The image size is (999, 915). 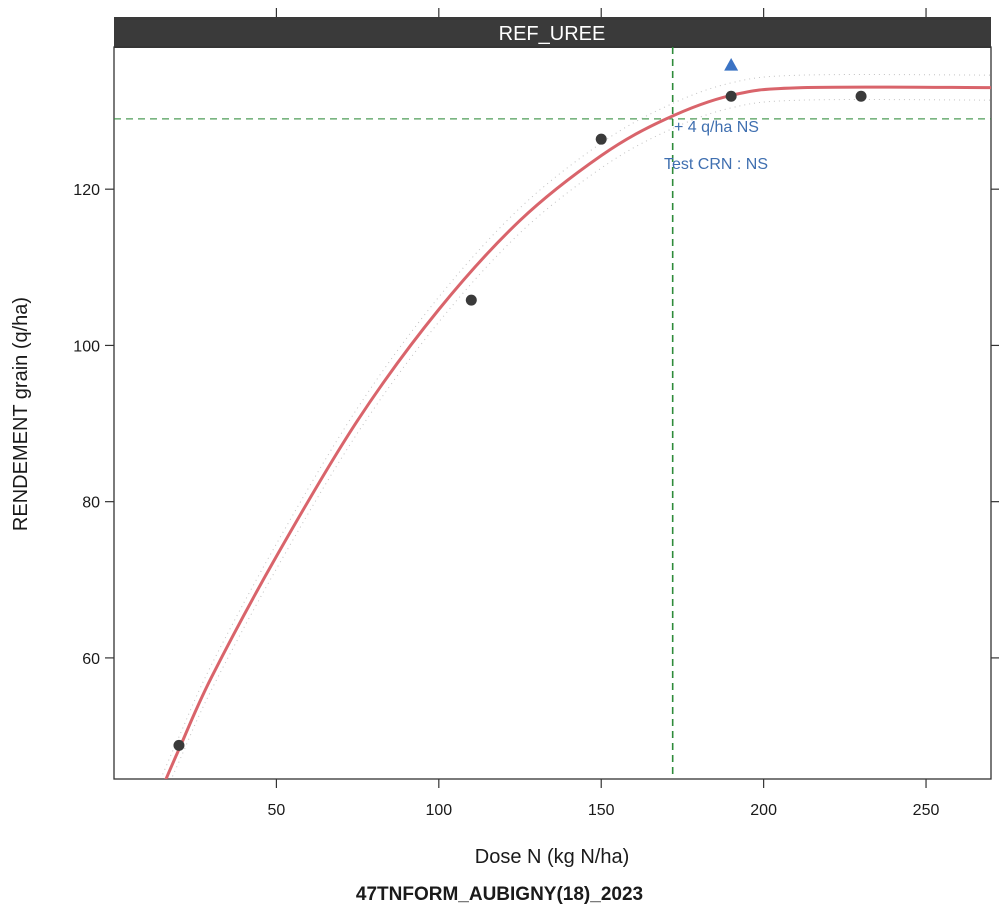 I want to click on x-tick-label-150: 150, so click(x=601, y=810).